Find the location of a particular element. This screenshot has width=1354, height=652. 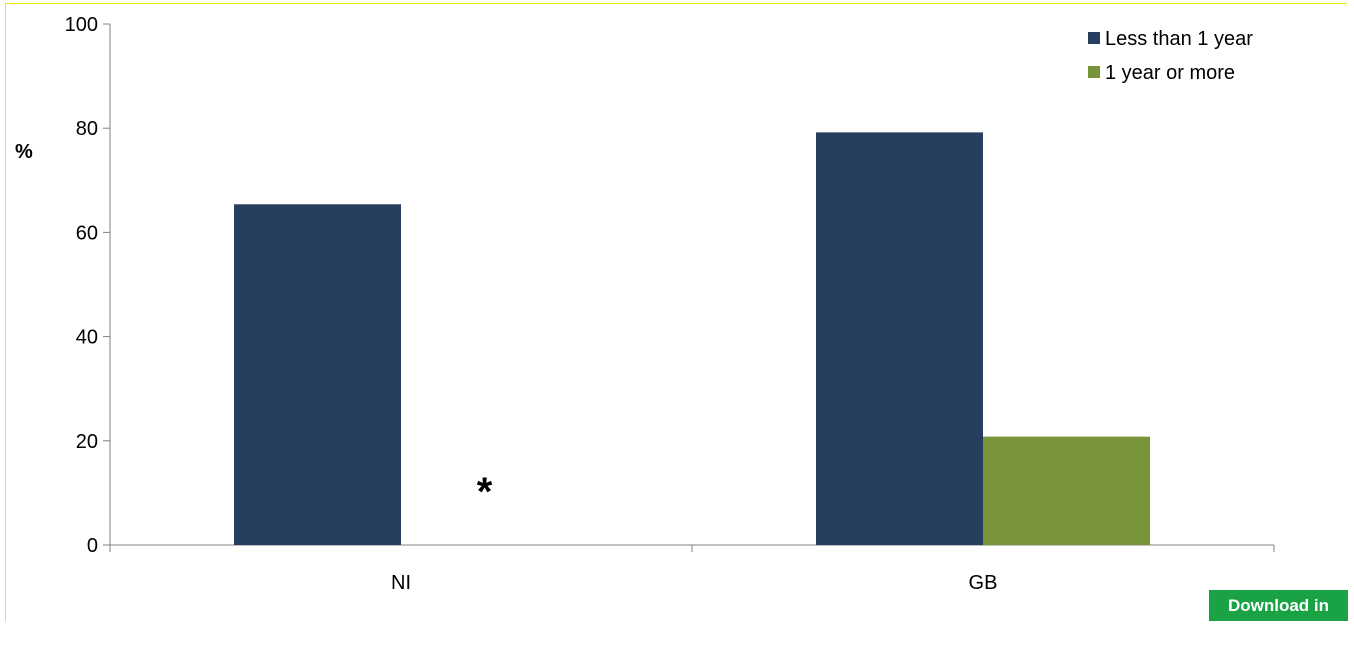

y-axis-label: % is located at coordinates (24, 152).